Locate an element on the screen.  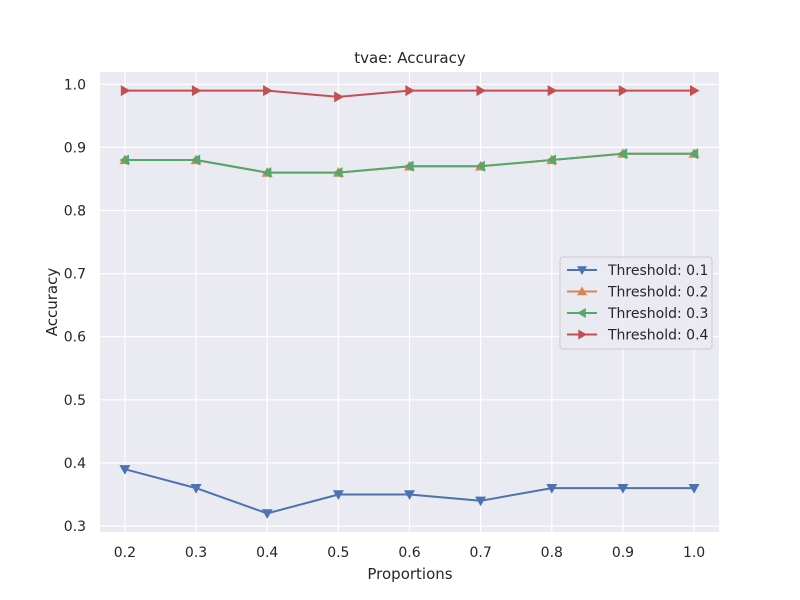
legend-label: Threshold: 0.1 is located at coordinates (657, 271).